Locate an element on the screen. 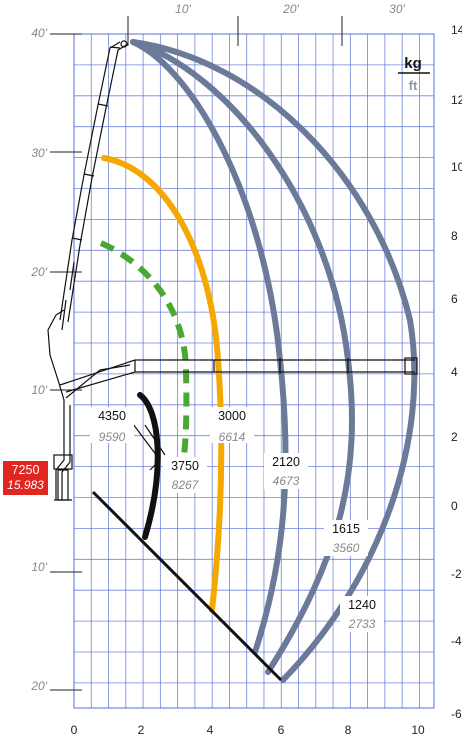  x-axis-tick: 2 is located at coordinates (141, 730).